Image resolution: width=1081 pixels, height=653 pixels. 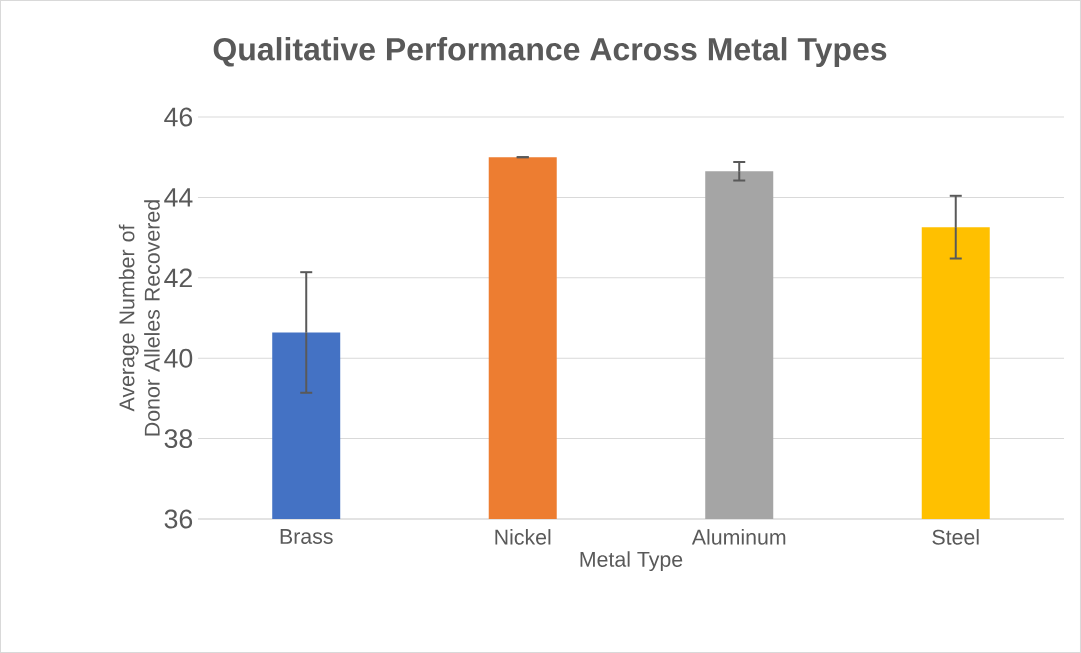 I want to click on y-tick-label: 40, so click(x=178, y=358).